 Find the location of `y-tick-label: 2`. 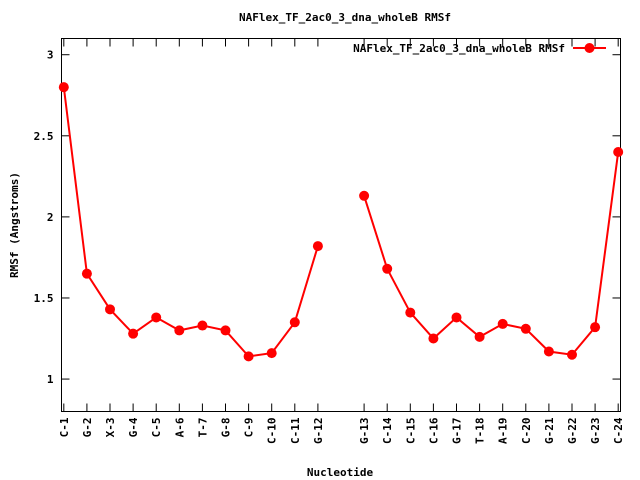

y-tick-label: 2 is located at coordinates (50, 217).